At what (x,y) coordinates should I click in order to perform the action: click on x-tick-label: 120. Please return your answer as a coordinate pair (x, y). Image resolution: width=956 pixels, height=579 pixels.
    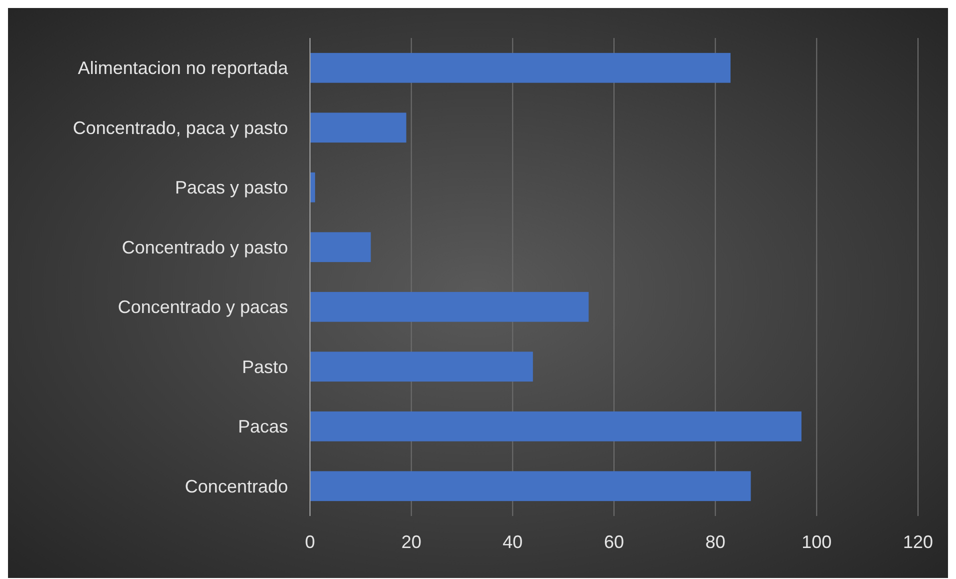
    Looking at the image, I should click on (918, 542).